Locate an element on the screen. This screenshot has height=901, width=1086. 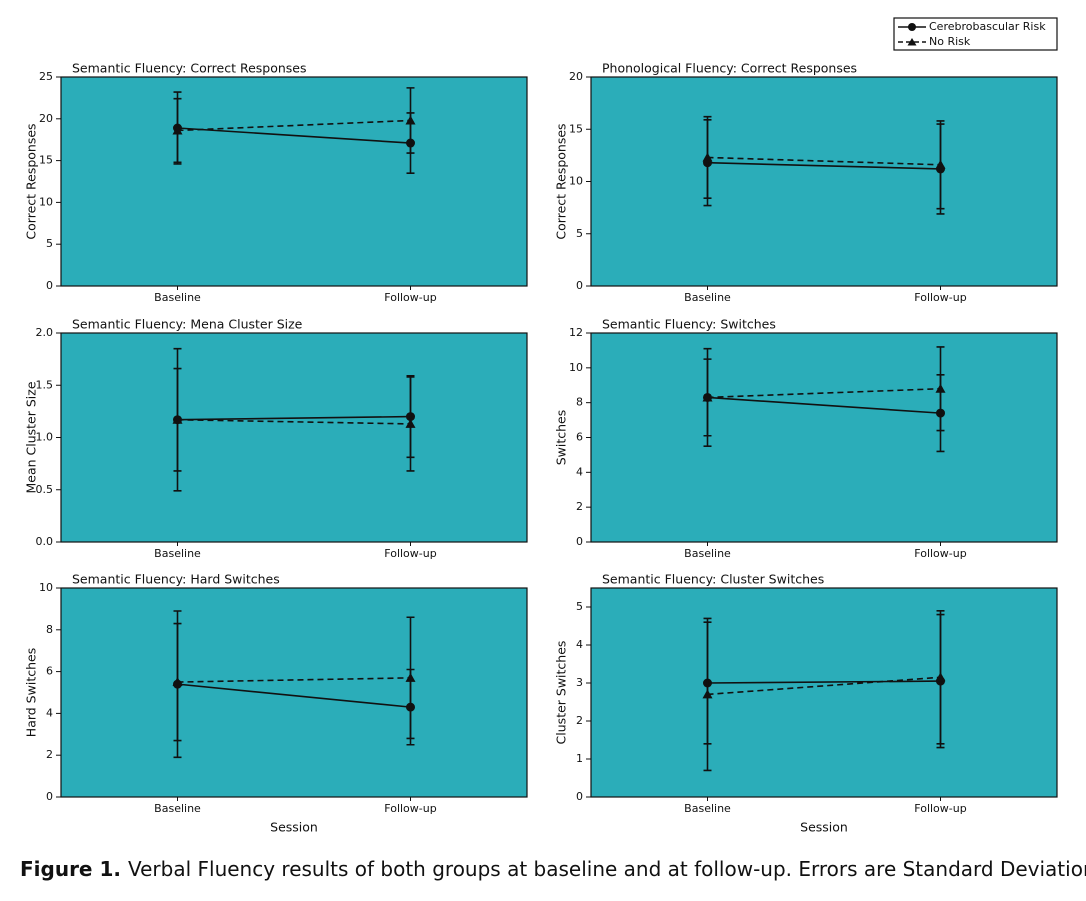
y-axis-label: Correct Responses is located at coordinates (31, 181).